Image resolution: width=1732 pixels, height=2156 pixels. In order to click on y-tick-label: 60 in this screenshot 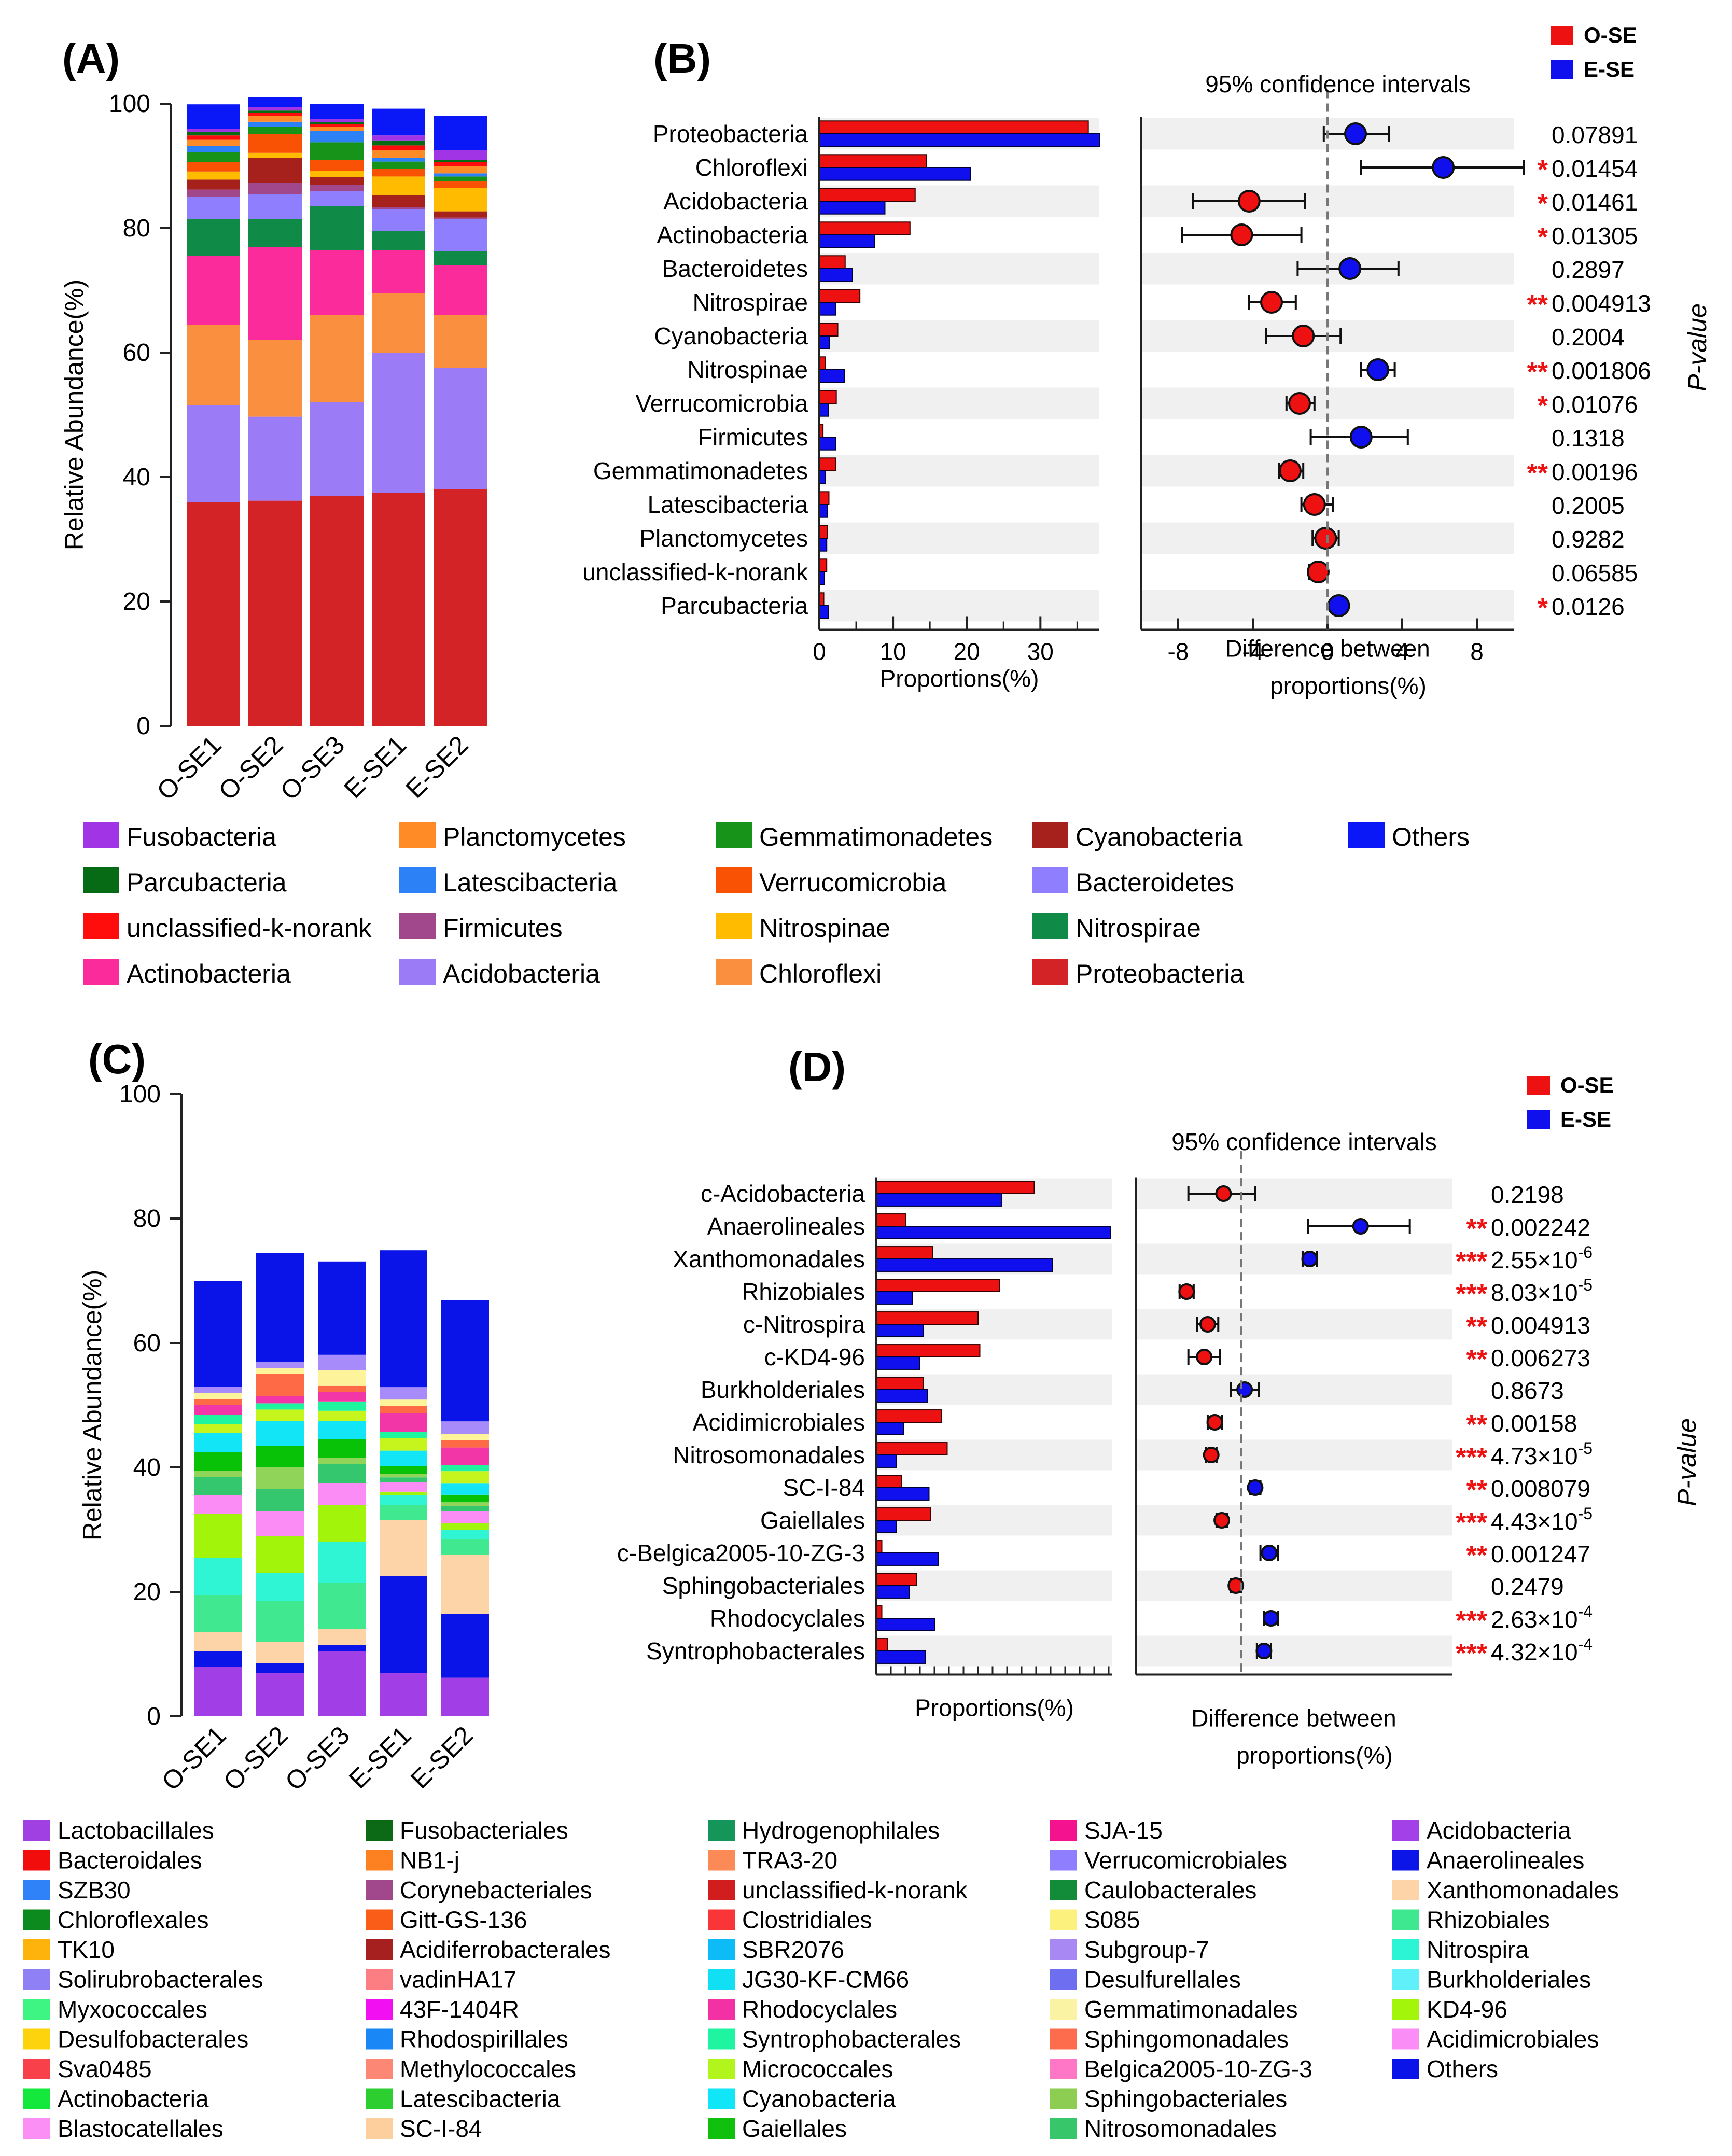, I will do `click(147, 1343)`.